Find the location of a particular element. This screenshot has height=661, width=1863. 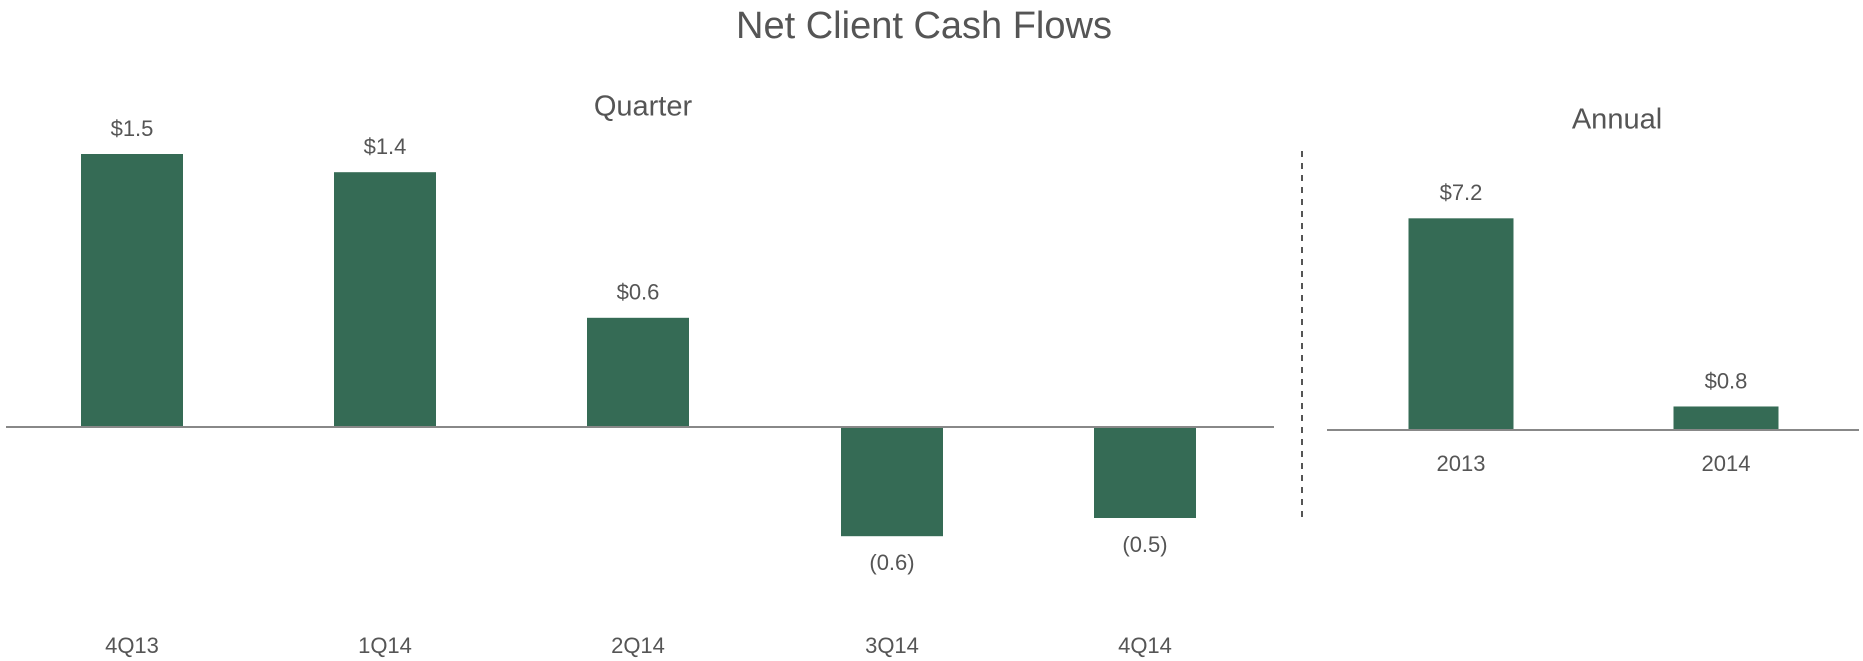

x-tick-label: 2Q14 is located at coordinates (638, 645).